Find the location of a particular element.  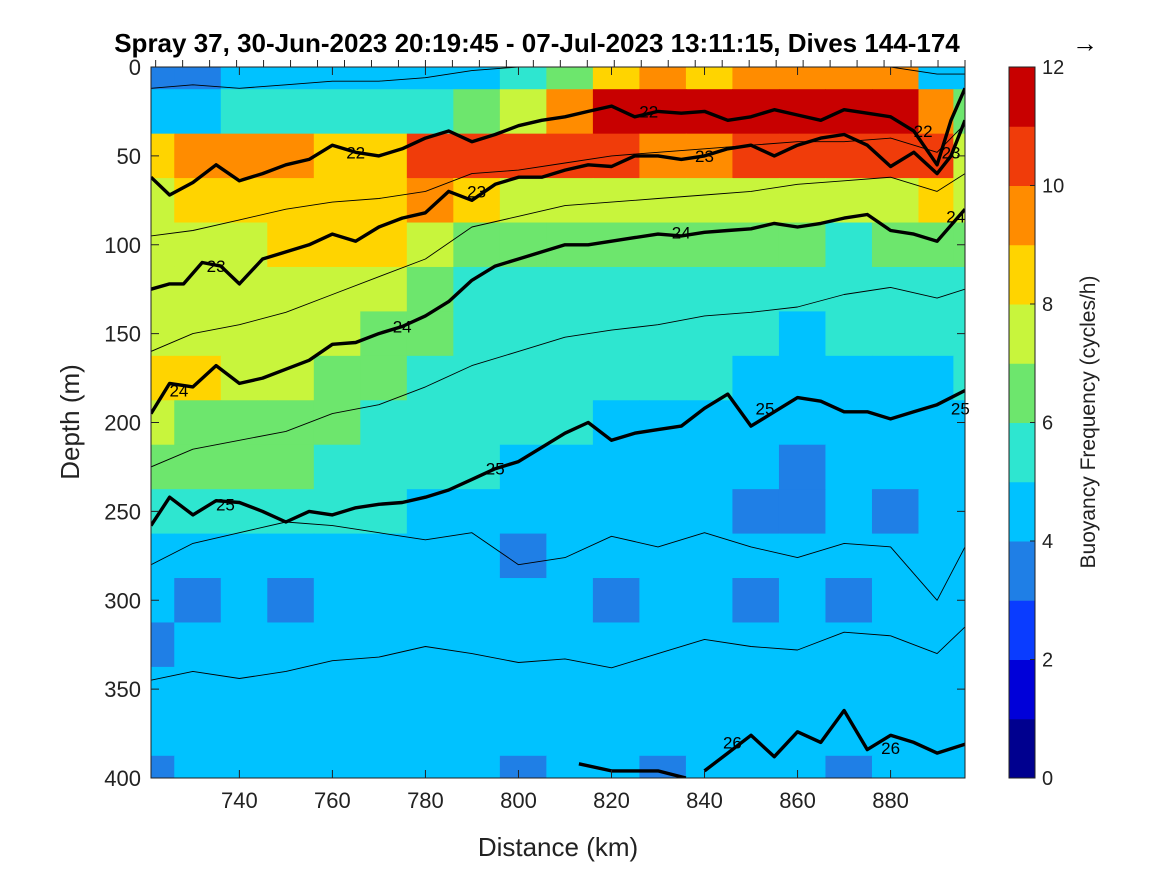

y-axis-label: Depth (m) is located at coordinates (70, 422).